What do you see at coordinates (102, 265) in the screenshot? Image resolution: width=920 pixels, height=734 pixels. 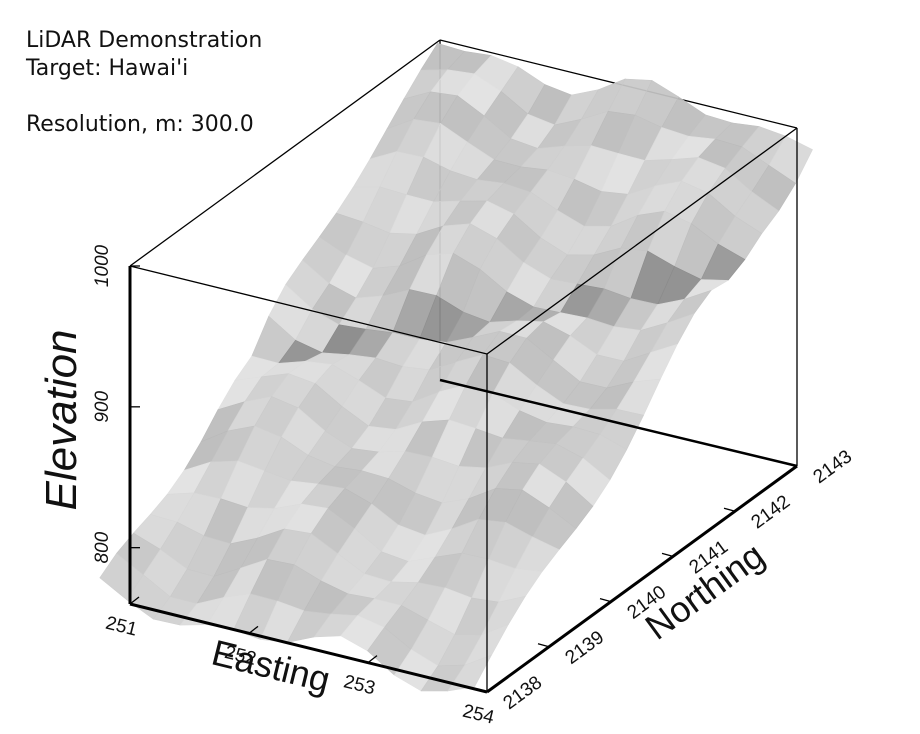 I see `z-tick-label: 1000` at bounding box center [102, 265].